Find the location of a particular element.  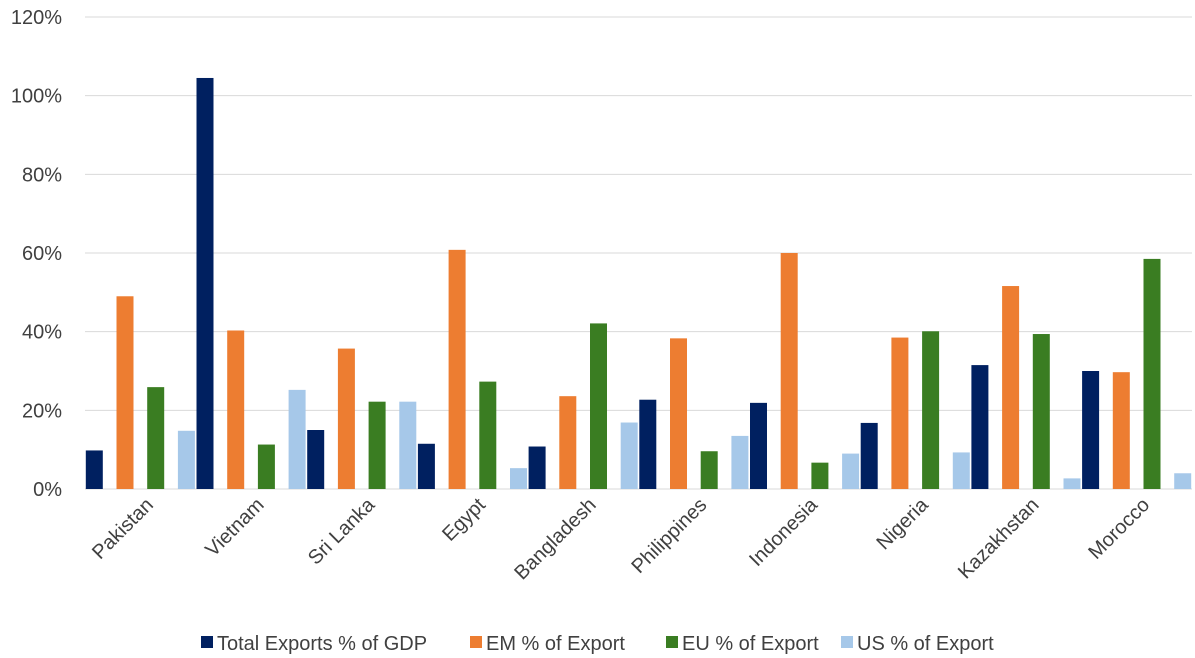

bar-us-of-export-morocco is located at coordinates (1183, 481).